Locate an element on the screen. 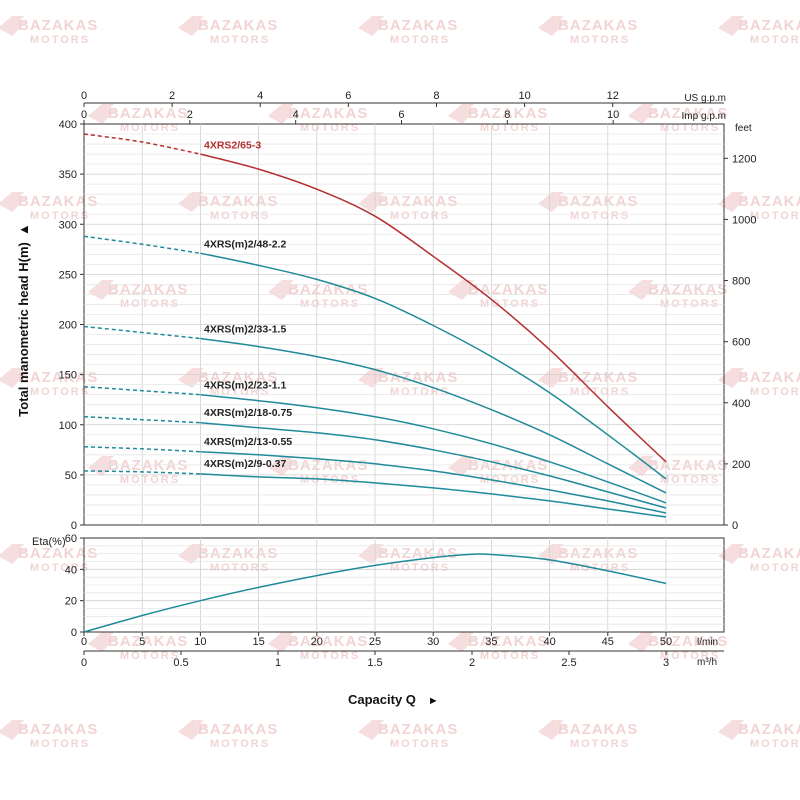  imp-gpm-tick-label: 8 is located at coordinates (507, 115).